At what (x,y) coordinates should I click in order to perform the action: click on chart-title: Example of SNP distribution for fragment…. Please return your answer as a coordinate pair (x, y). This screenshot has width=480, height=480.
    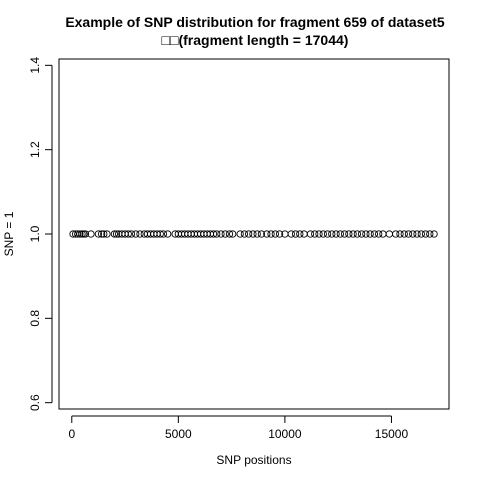
    Looking at the image, I should click on (255, 22).